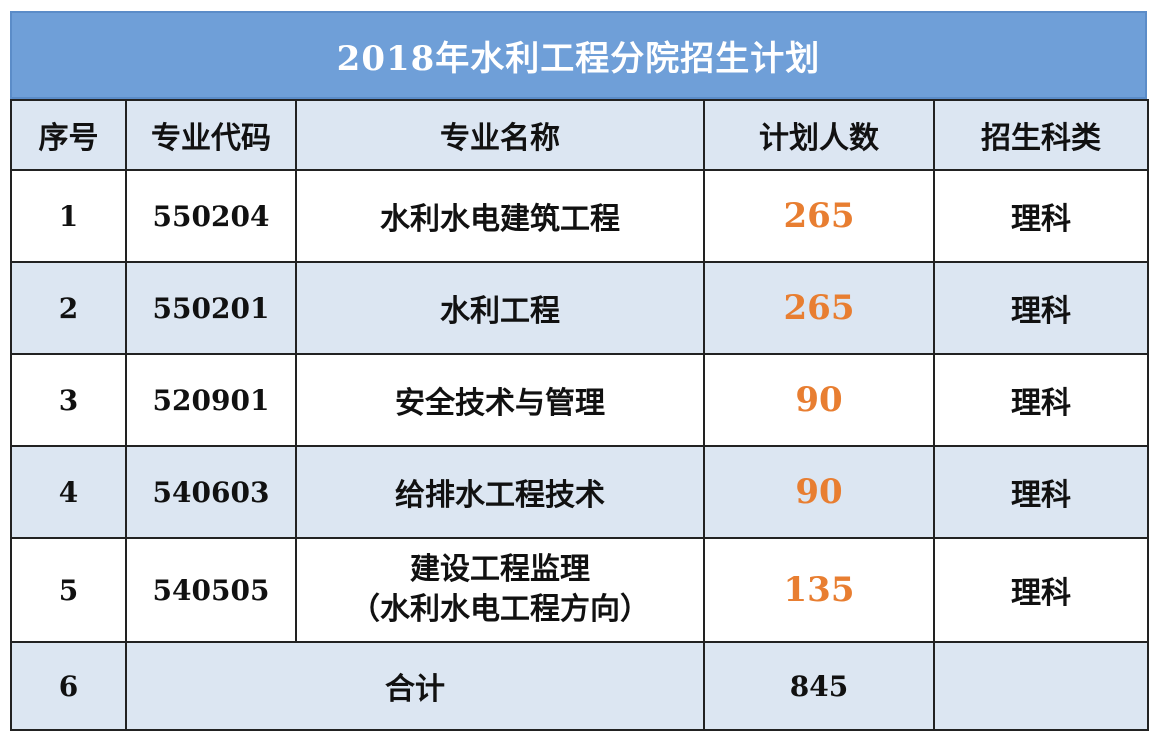  I want to click on table-row: 4 540603 给排水工程技术 90 理科, so click(579, 492).